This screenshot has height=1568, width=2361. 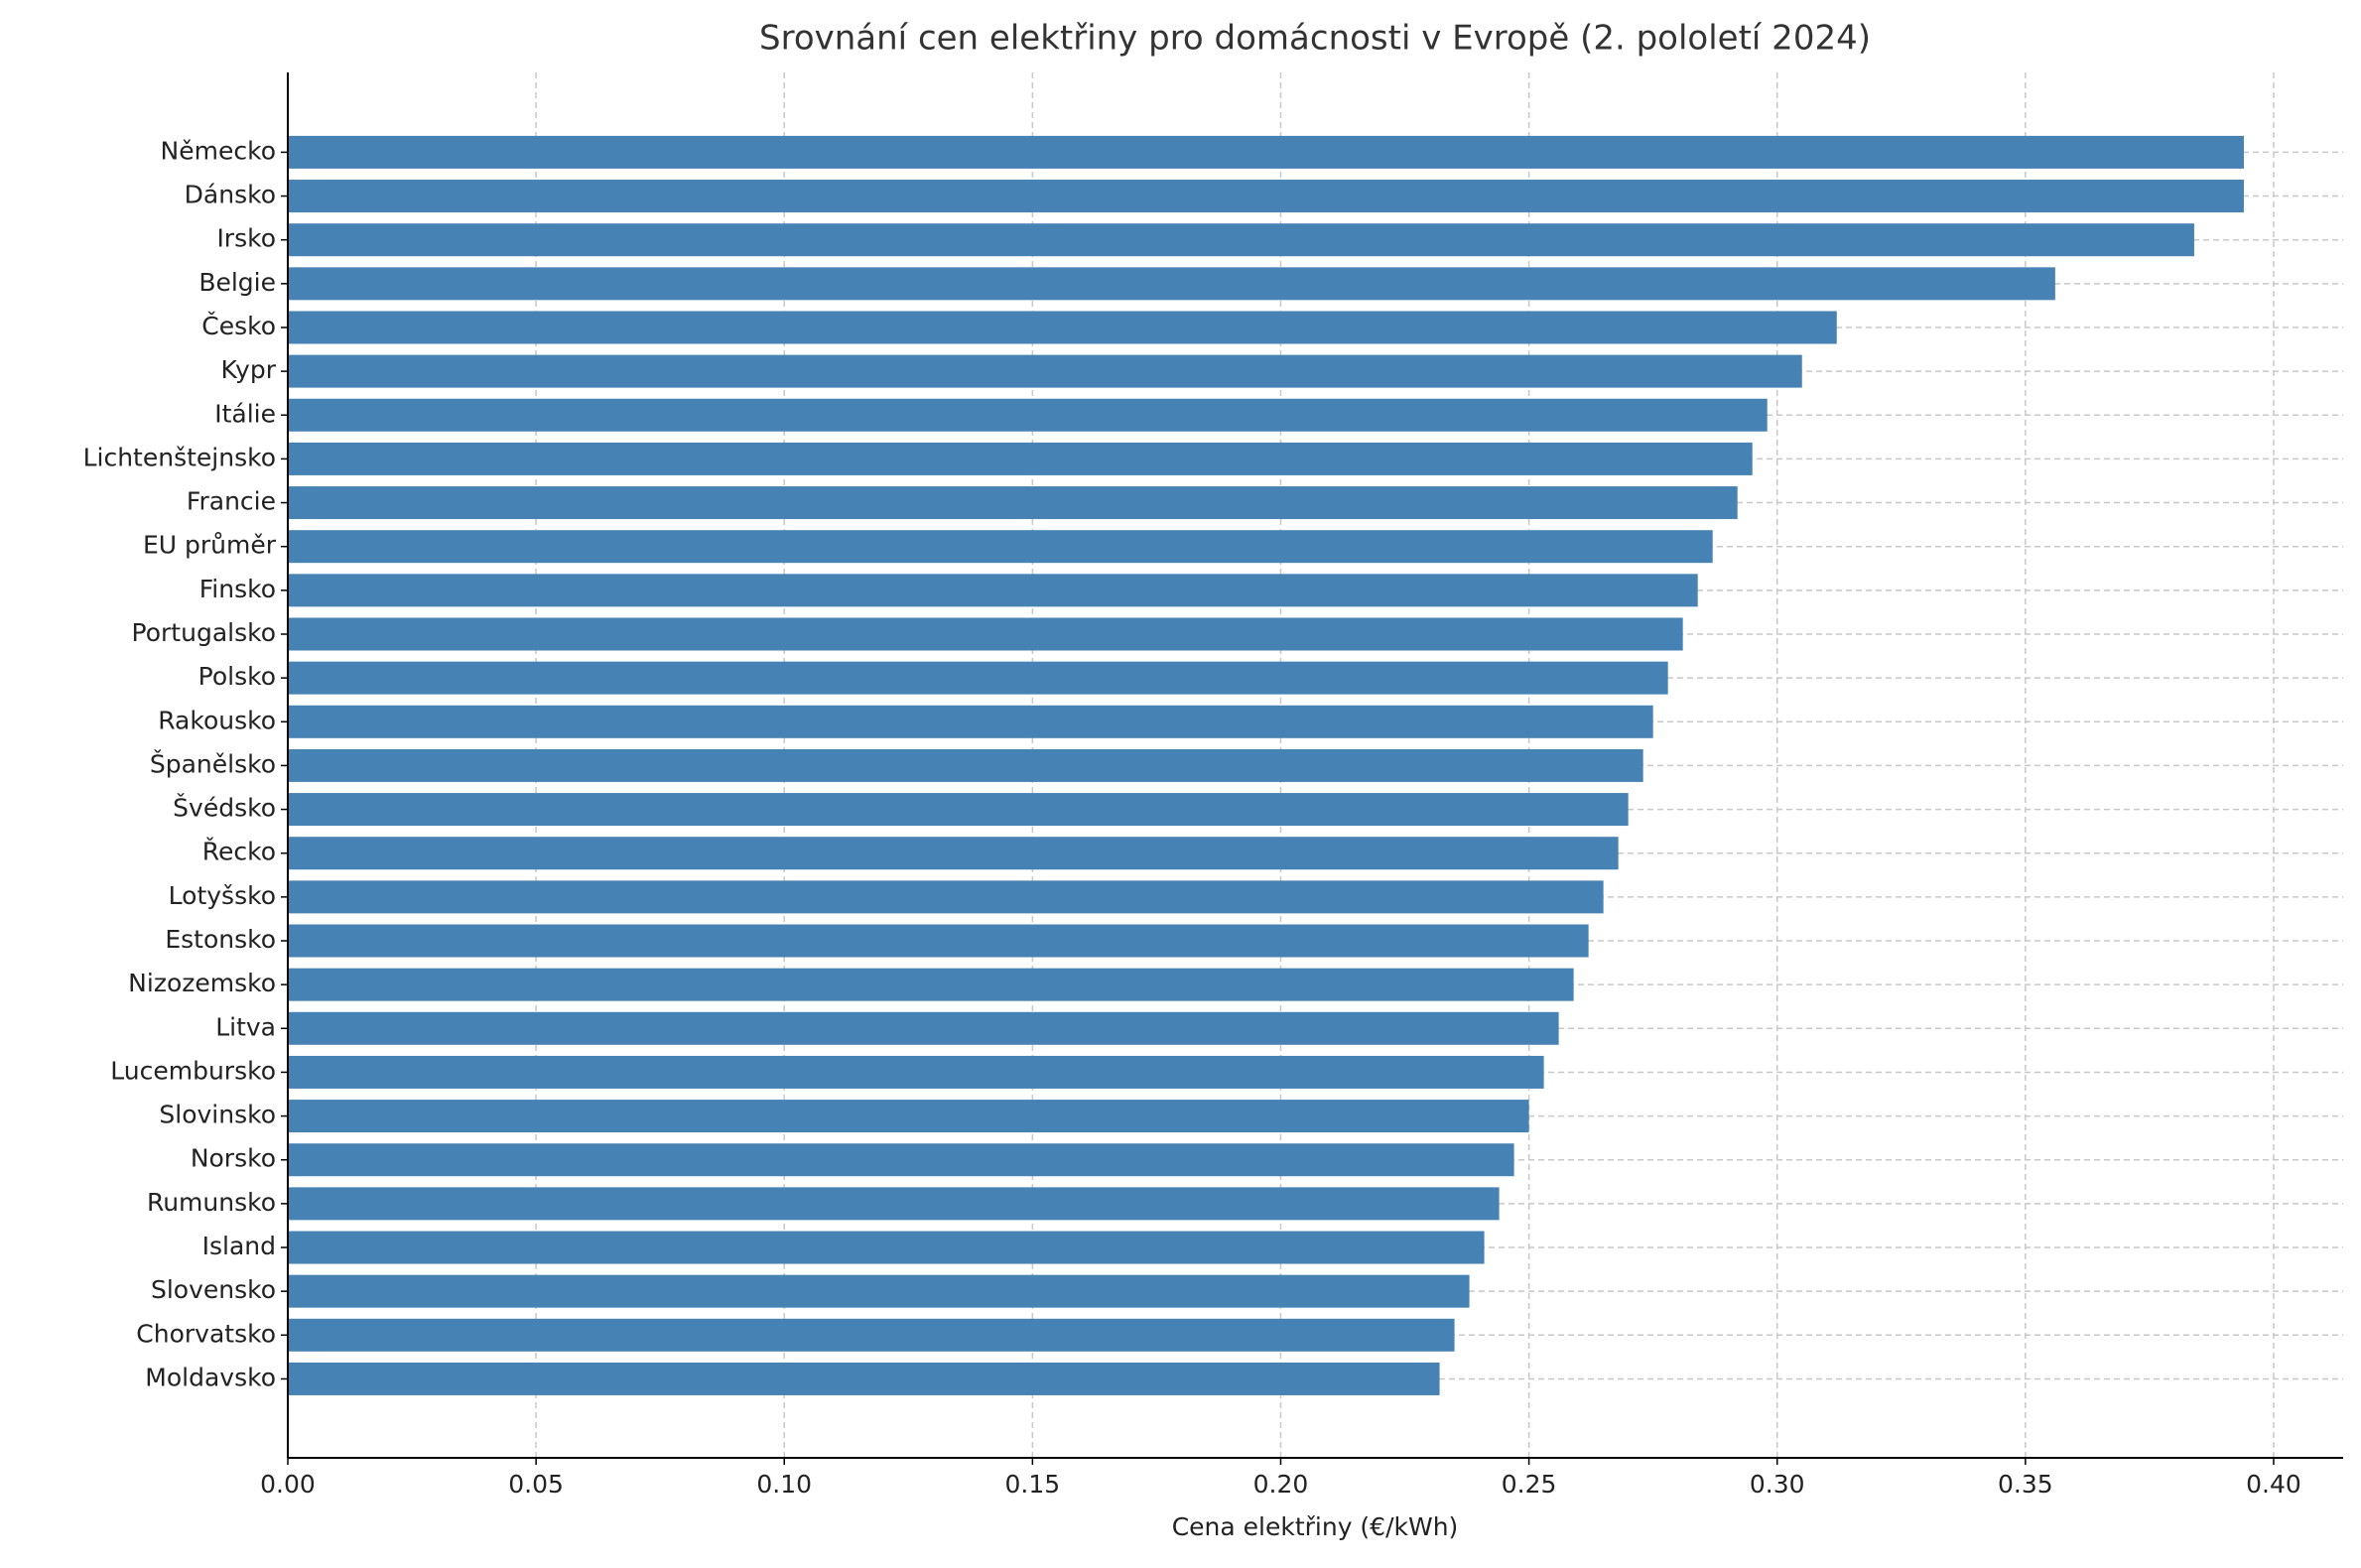 I want to click on y-tick-label: Polsko, so click(x=237, y=676).